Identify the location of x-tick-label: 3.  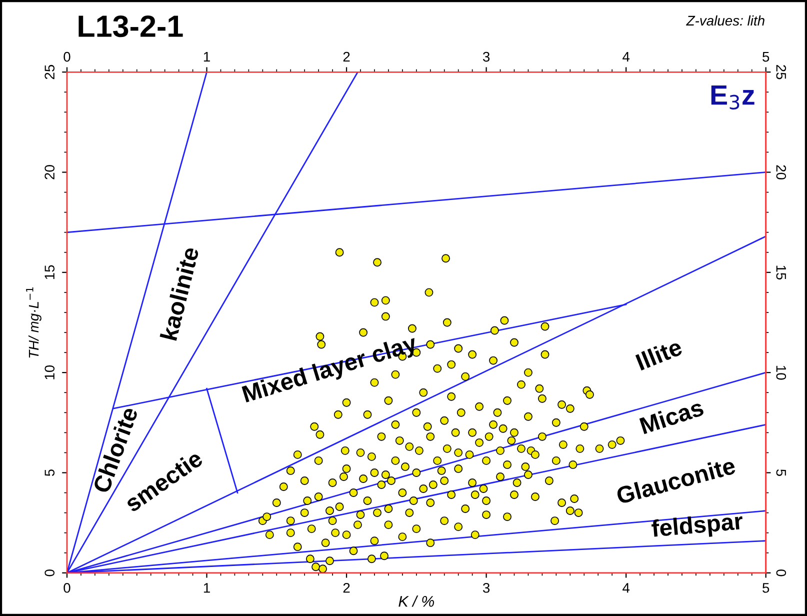
(486, 587).